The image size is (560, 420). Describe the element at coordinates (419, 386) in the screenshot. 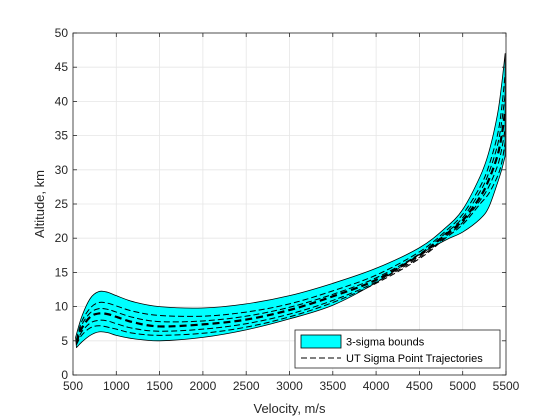

I see `x-tick-label: 4500` at that location.